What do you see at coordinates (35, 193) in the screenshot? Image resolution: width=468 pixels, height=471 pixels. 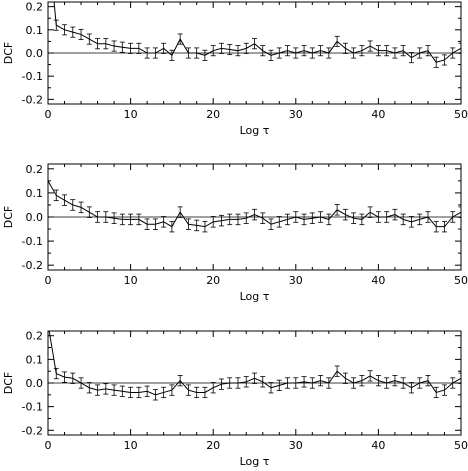 I see `y-tick-label: 0.1` at bounding box center [35, 193].